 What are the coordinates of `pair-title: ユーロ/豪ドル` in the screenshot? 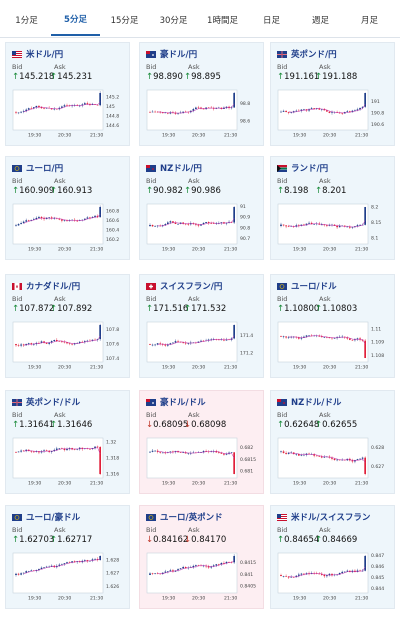 It's located at (46, 517).